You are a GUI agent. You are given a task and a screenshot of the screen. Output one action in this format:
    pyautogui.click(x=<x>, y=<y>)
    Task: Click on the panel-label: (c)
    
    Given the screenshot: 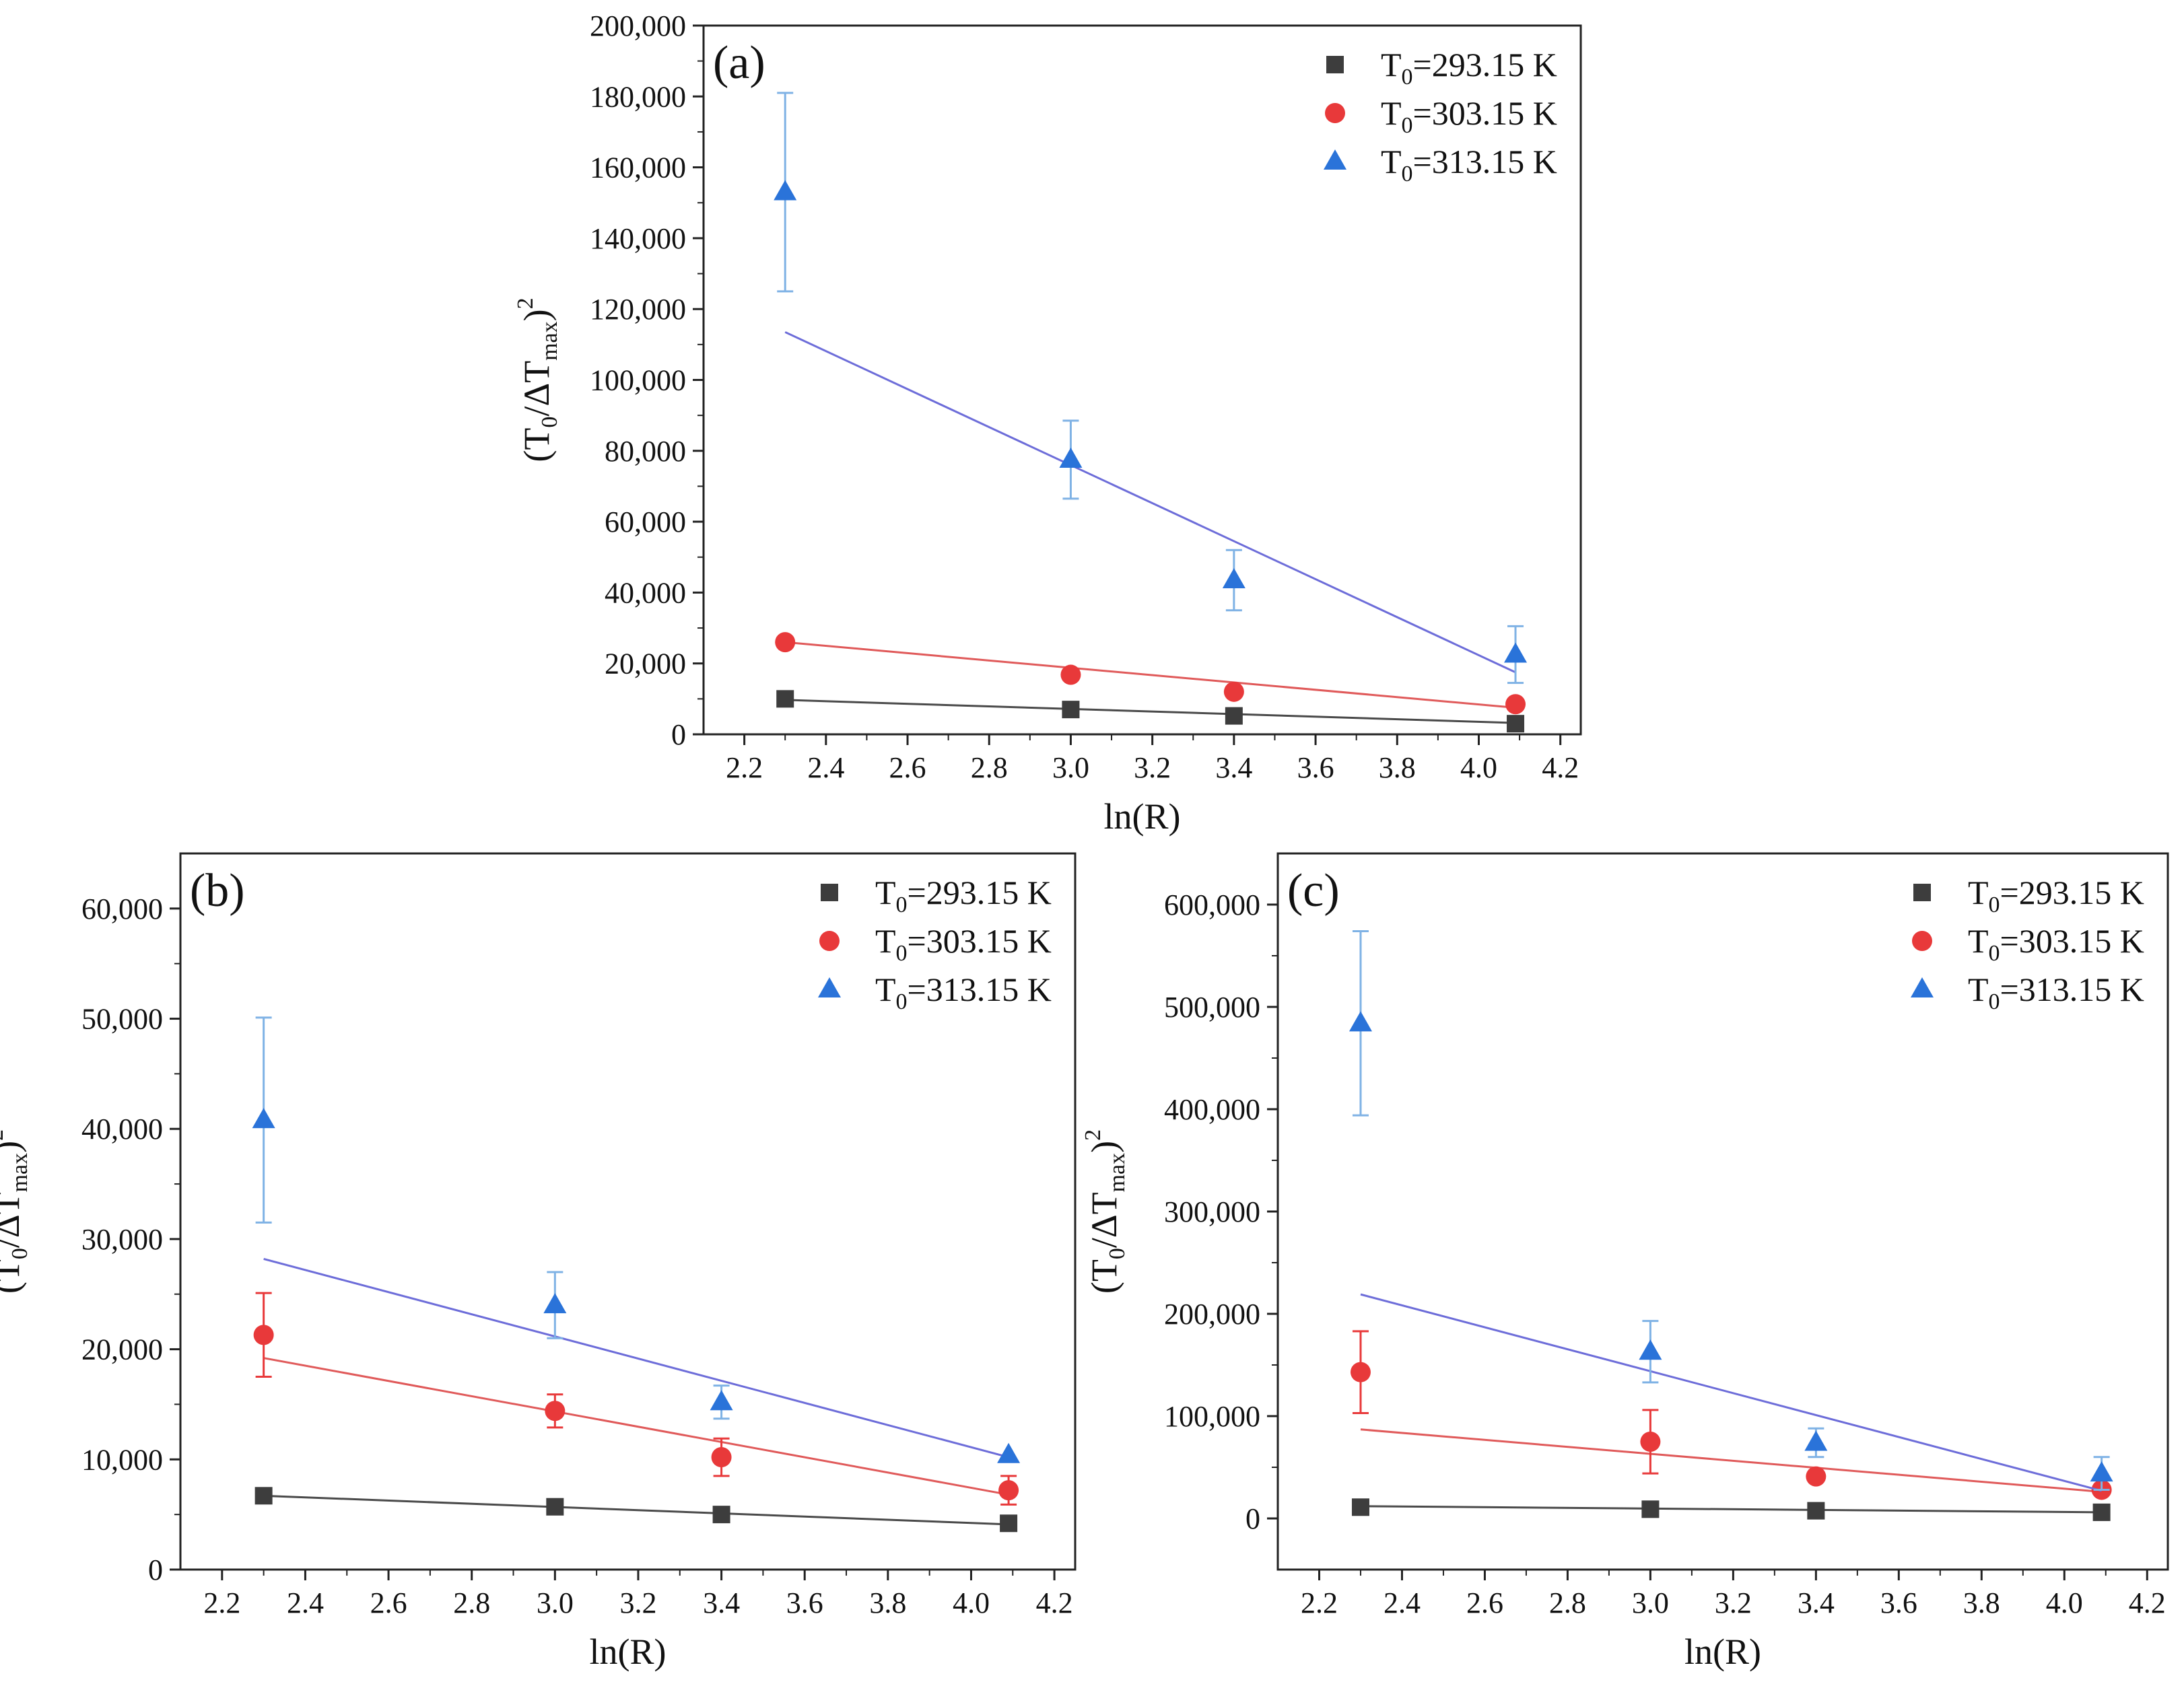 What is the action you would take?
    pyautogui.click(x=1314, y=891)
    